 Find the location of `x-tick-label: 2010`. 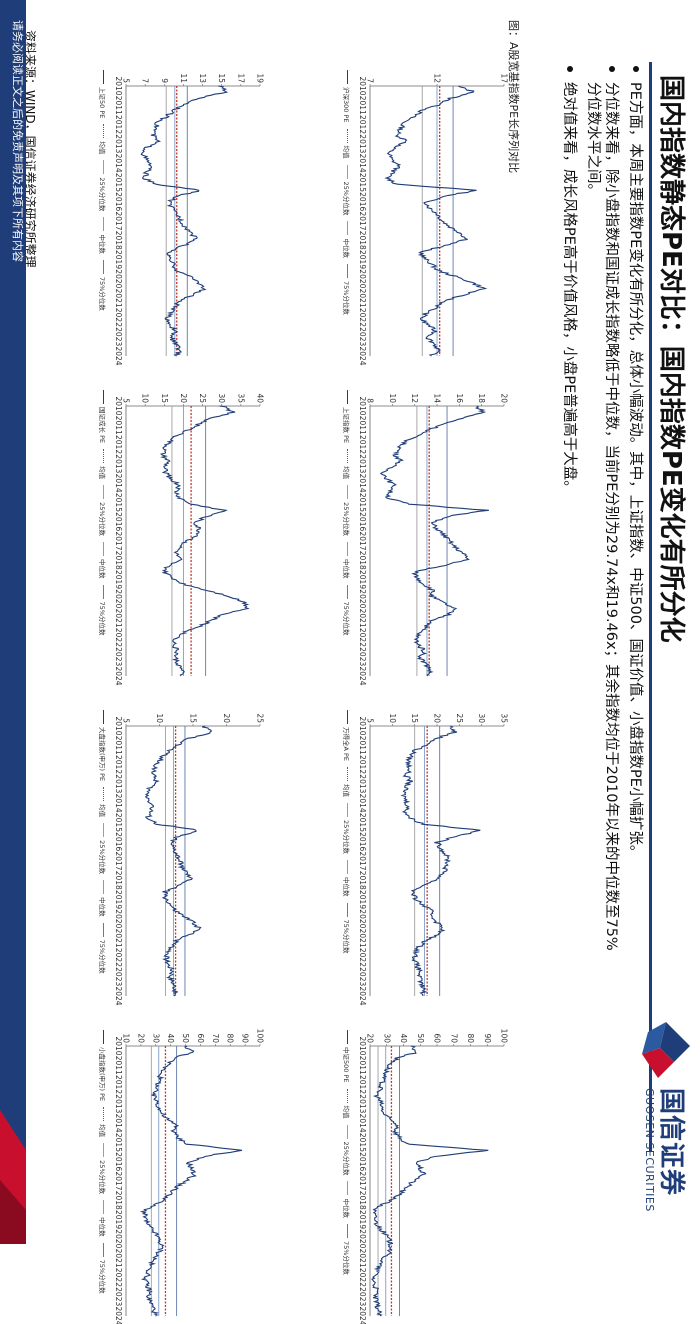

x-tick-label: 2010 is located at coordinates (362, 405).